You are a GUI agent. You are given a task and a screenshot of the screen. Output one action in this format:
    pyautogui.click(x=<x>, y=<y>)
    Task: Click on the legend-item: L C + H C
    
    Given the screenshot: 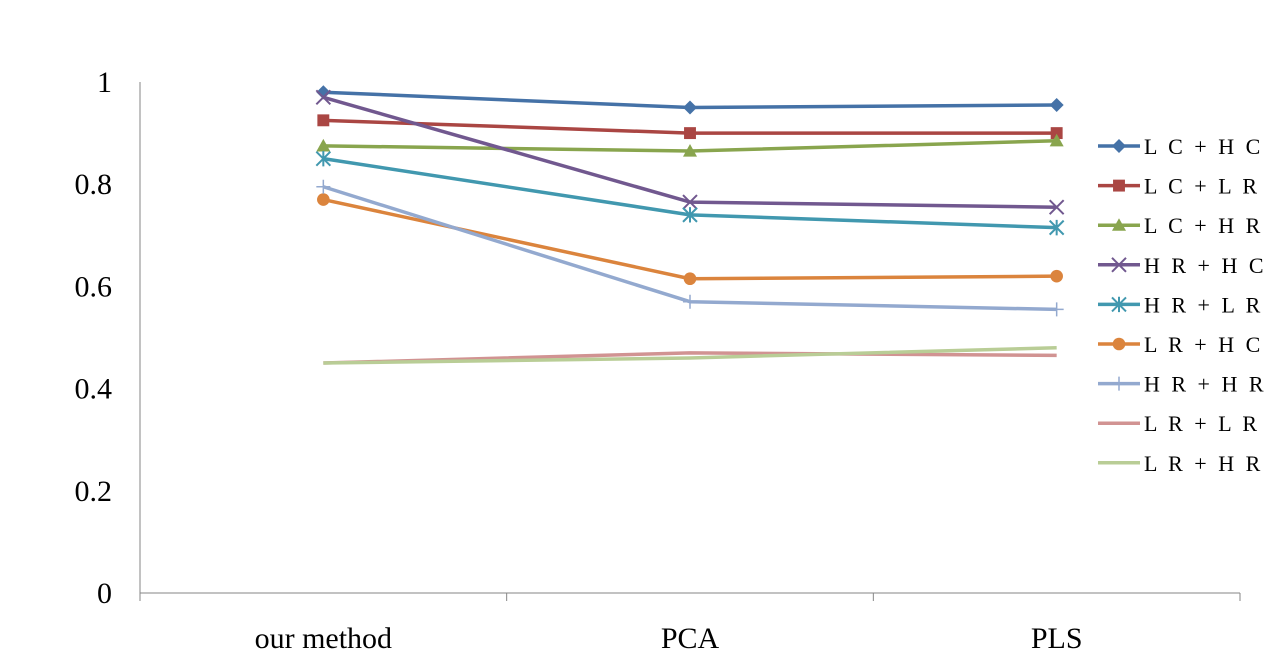 What is the action you would take?
    pyautogui.click(x=1180, y=146)
    